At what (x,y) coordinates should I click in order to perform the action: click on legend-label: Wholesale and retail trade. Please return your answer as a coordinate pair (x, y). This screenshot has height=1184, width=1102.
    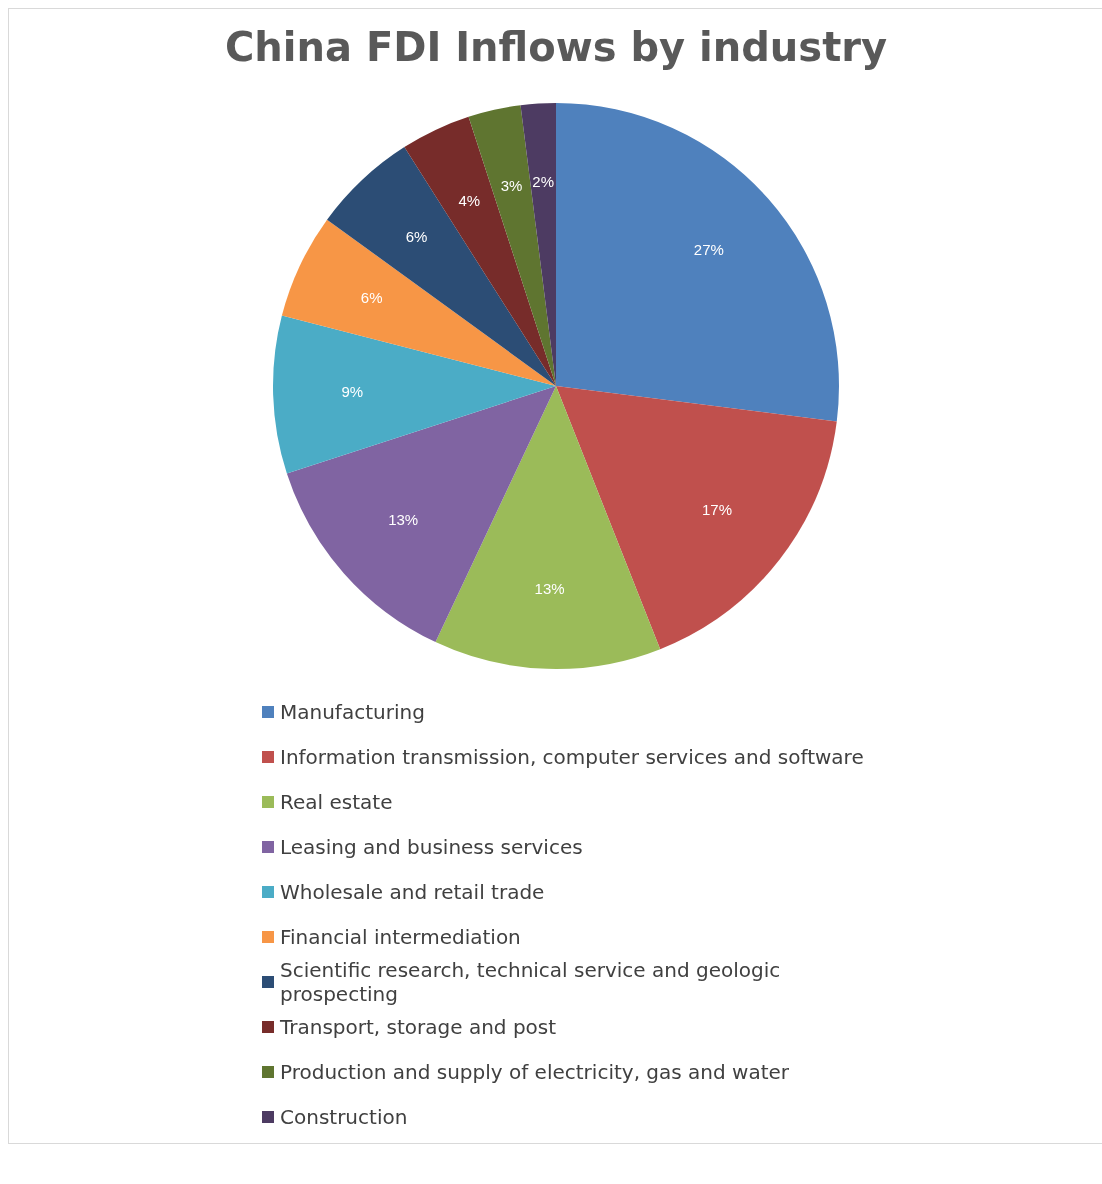
    Looking at the image, I should click on (412, 891).